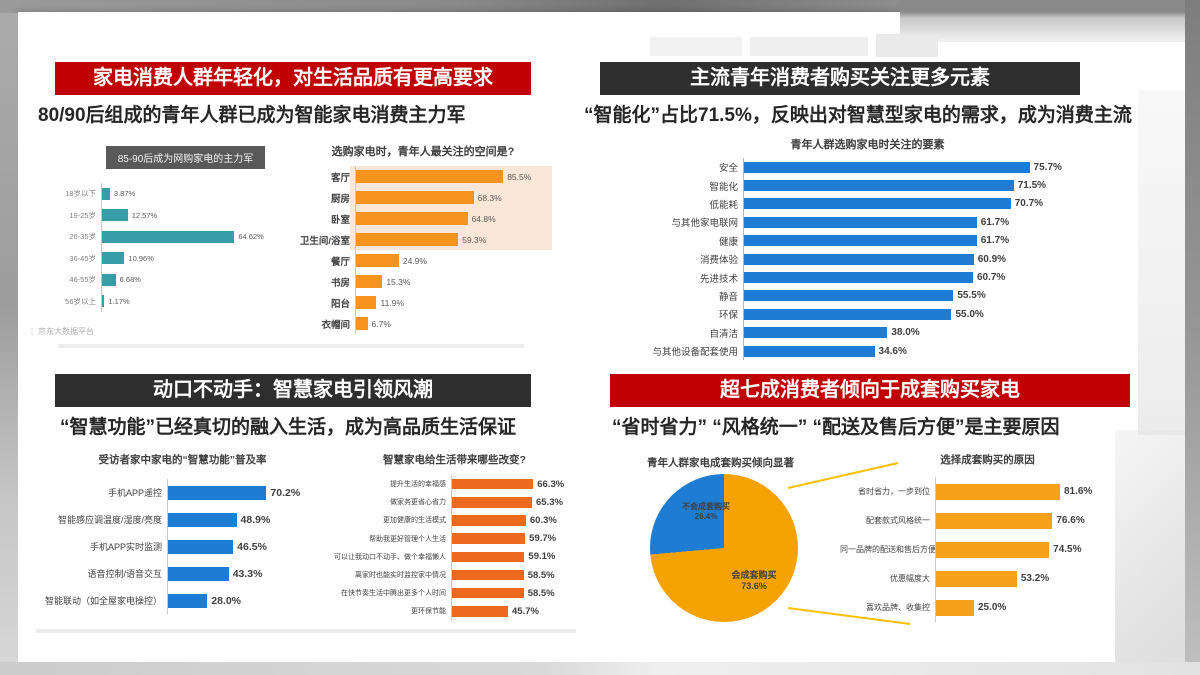 The width and height of the screenshot is (1200, 675). What do you see at coordinates (182, 460) in the screenshot?
I see `chart-title: 受访者家中家电的“智慧功能”普及率` at bounding box center [182, 460].